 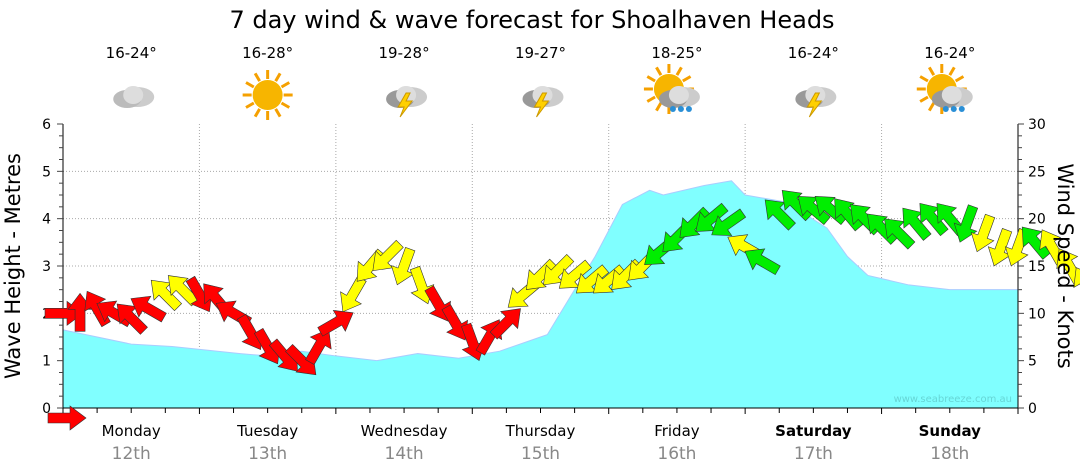 What do you see at coordinates (540, 53) in the screenshot?
I see `temperature-range: 19-27°` at bounding box center [540, 53].